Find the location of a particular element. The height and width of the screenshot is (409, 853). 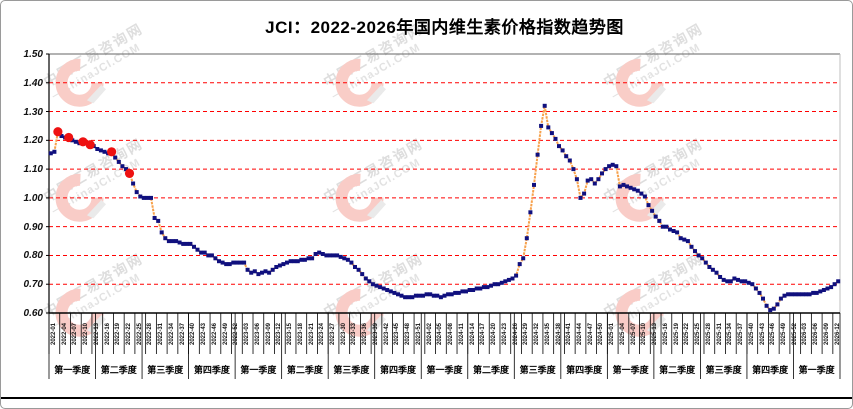

x-axis-tick-label: 2025-01 is located at coordinates (612, 334).